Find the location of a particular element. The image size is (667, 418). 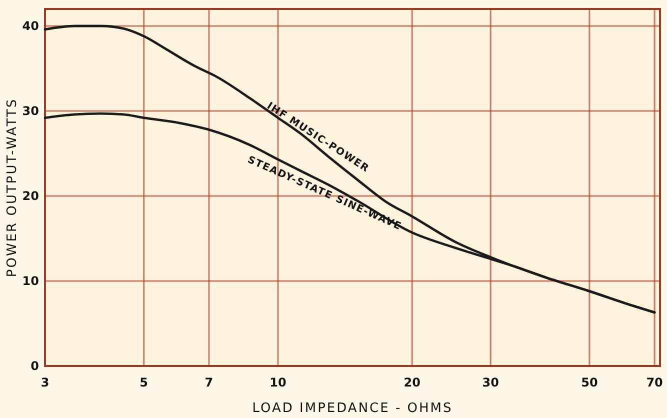

x-tick-label: 7 is located at coordinates (209, 383).